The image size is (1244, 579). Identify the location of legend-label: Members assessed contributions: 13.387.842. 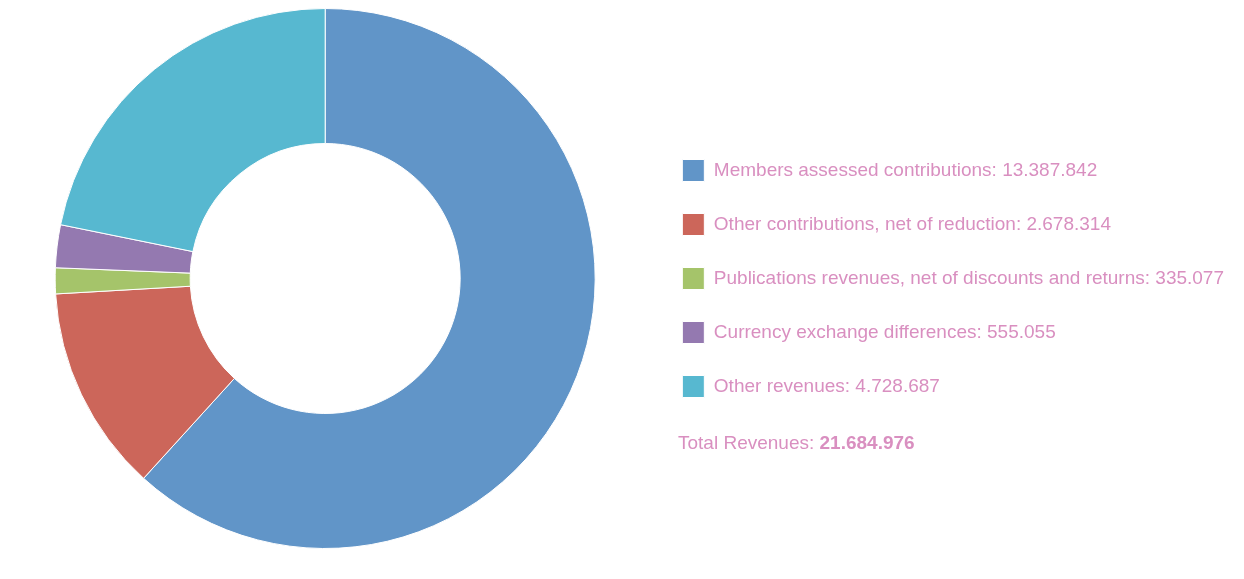
(905, 169).